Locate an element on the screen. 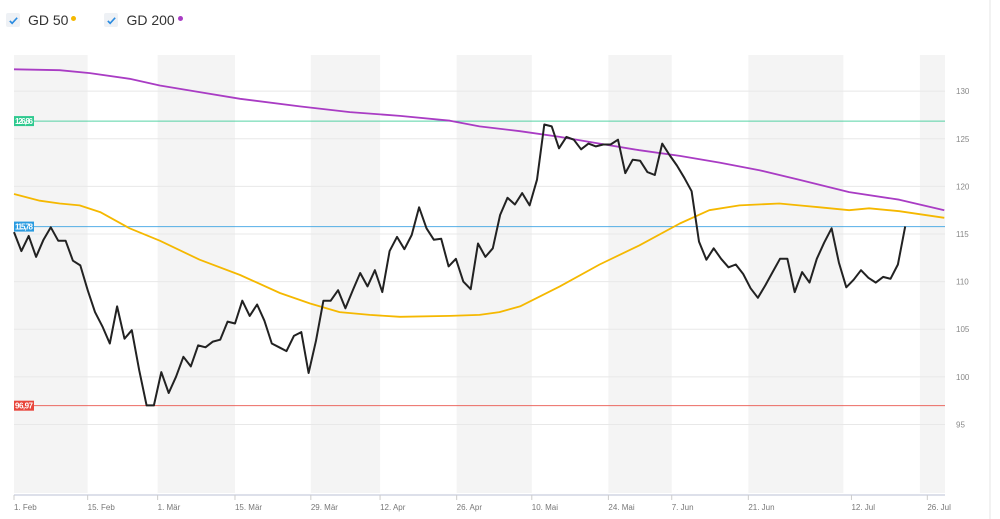 The height and width of the screenshot is (519, 1000). reference-label: 96,97 is located at coordinates (24, 406).